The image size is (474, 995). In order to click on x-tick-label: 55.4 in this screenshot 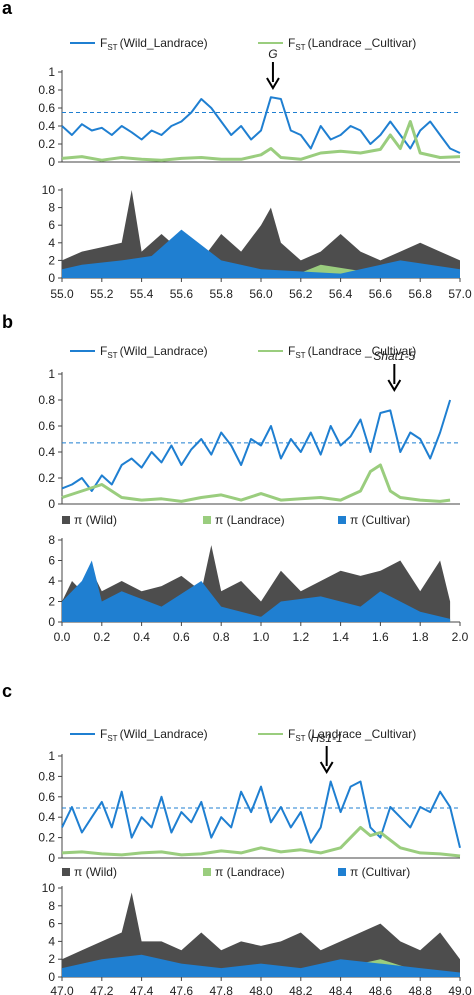, I will do `click(142, 294)`.